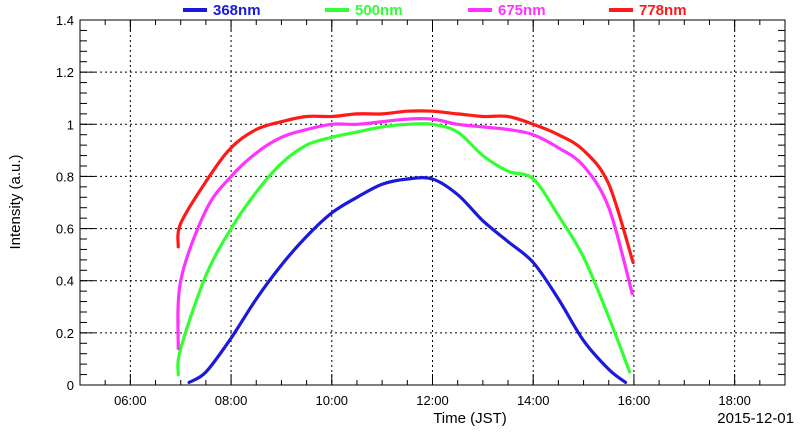  I want to click on x-tick-label: 18:00, so click(734, 400).